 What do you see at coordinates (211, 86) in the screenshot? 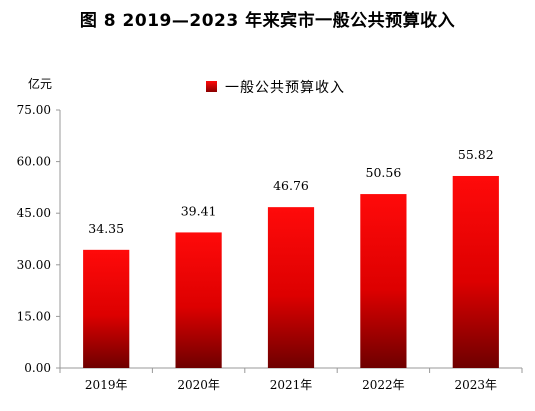
I see `legend-swatch` at bounding box center [211, 86].